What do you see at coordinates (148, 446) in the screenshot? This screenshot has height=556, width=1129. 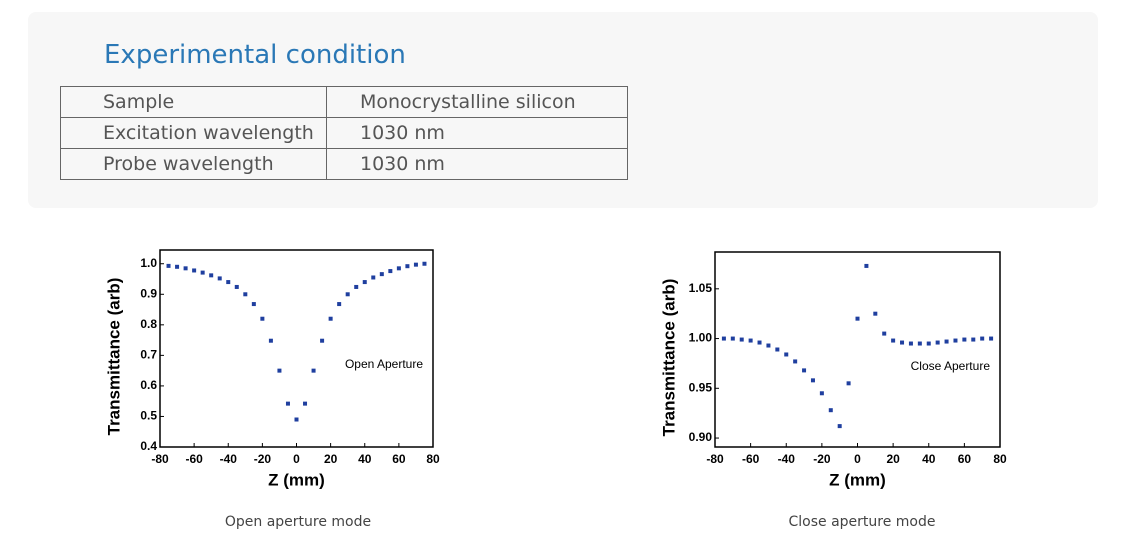 I see `y-tick-label: 0.4` at bounding box center [148, 446].